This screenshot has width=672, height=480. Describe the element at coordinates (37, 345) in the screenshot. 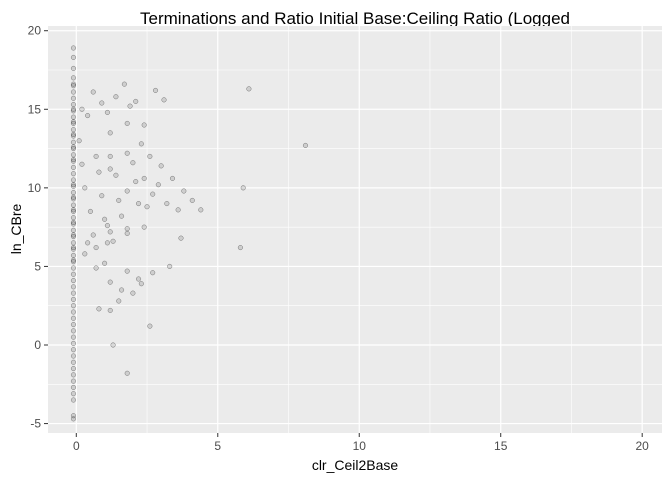

I see `y-tick-label: 0` at that location.